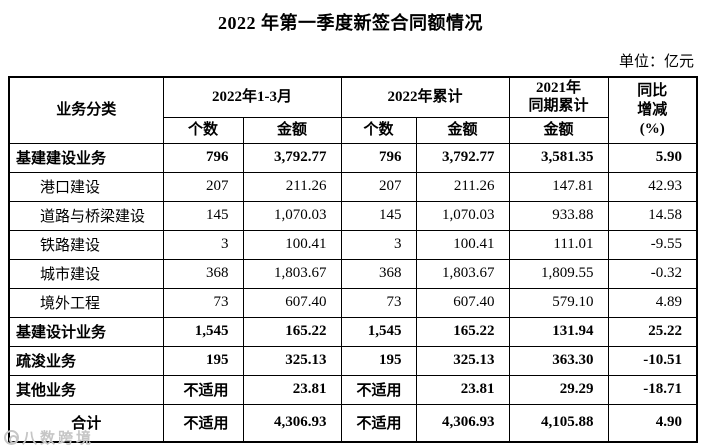  What do you see at coordinates (203, 244) in the screenshot?
I see `q1-count-cell: 3` at bounding box center [203, 244].